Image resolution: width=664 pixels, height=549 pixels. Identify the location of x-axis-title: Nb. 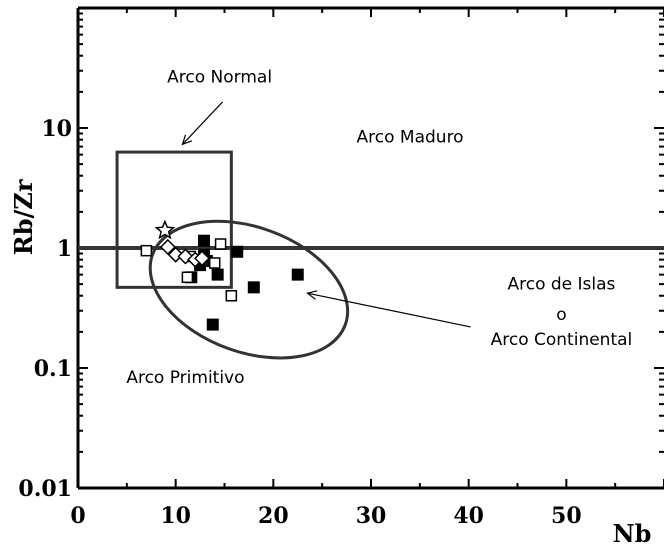
(632, 533).